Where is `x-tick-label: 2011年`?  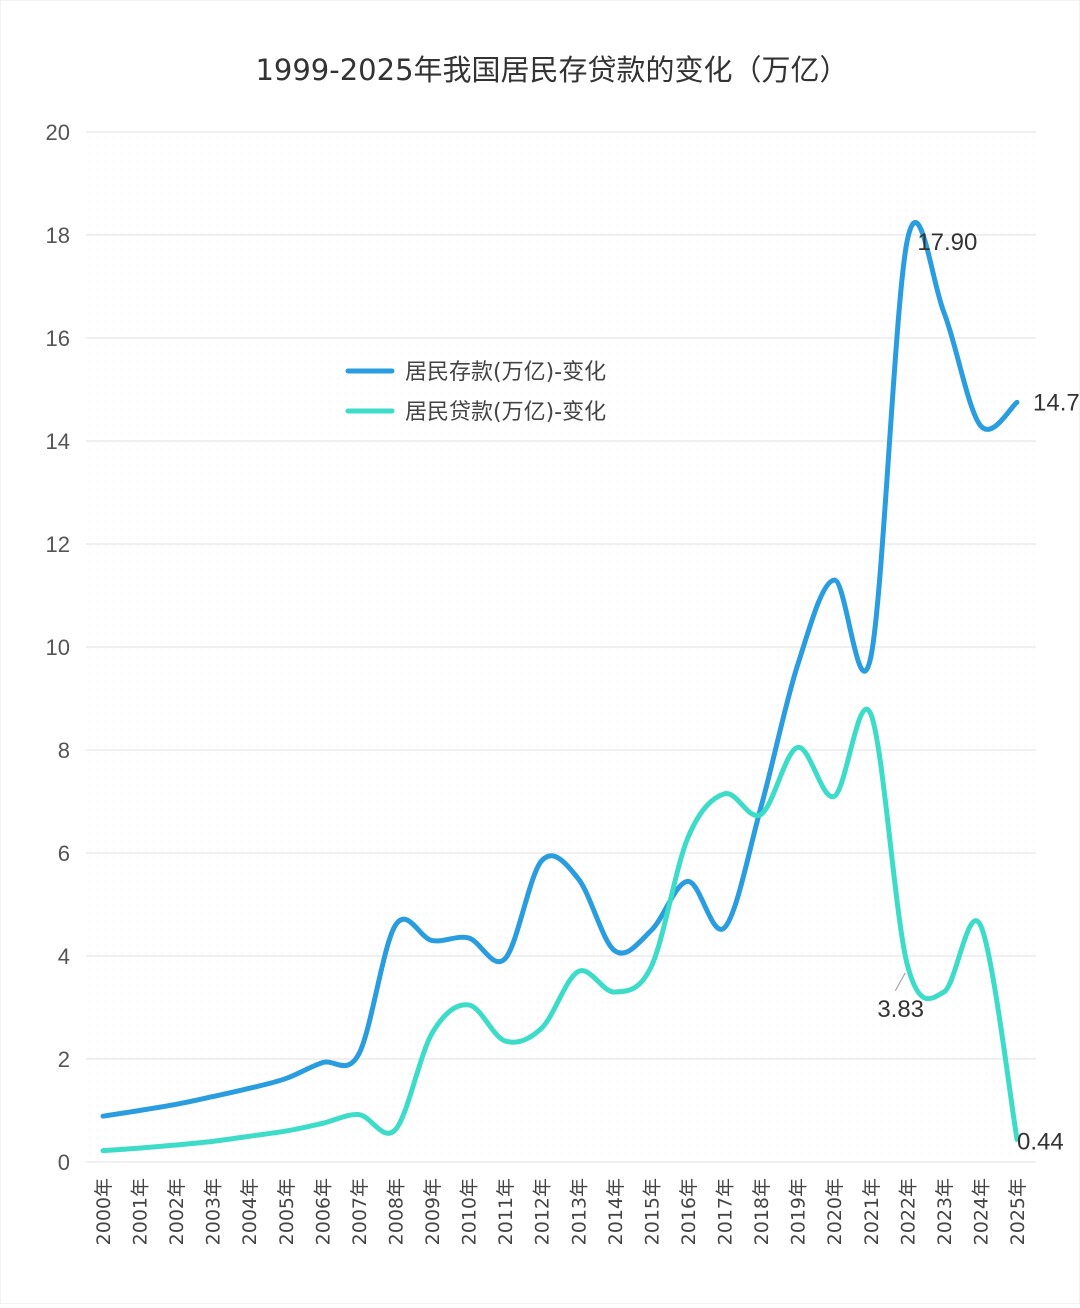
x-tick-label: 2011年 is located at coordinates (506, 1211).